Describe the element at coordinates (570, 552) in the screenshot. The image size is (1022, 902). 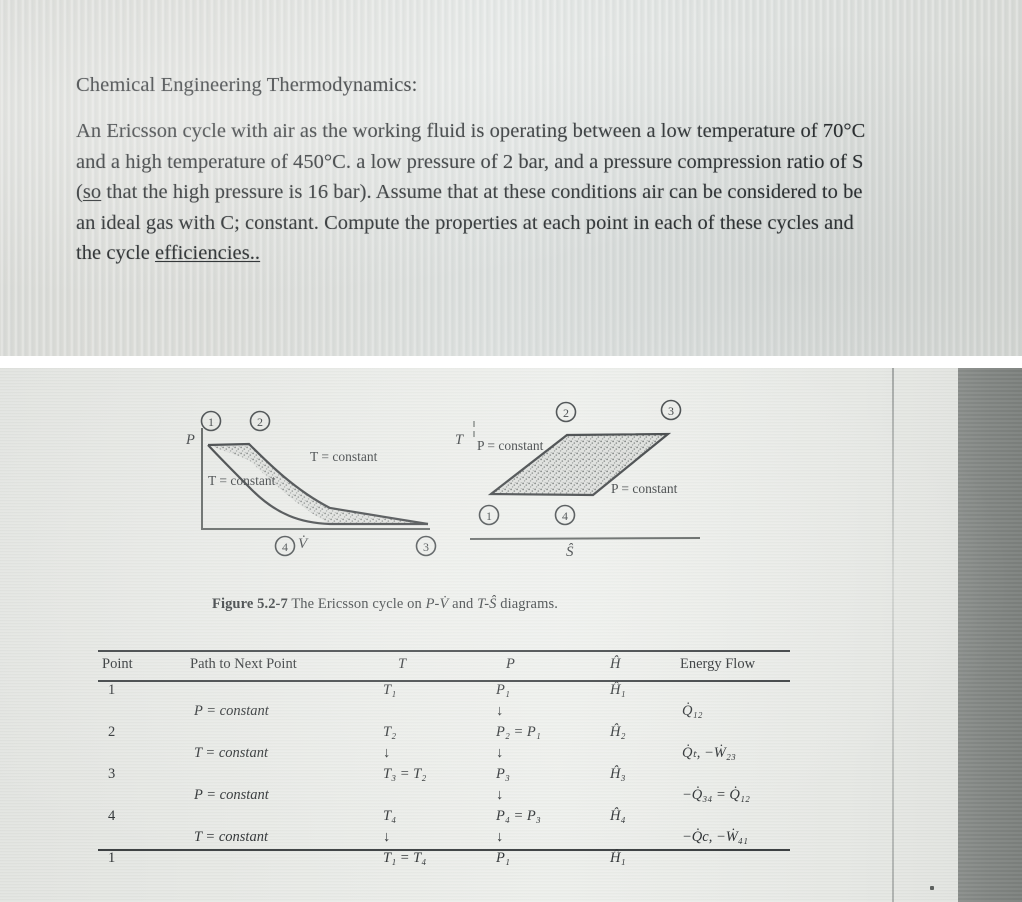
I see `ts-x-axis-label: Ŝ` at that location.